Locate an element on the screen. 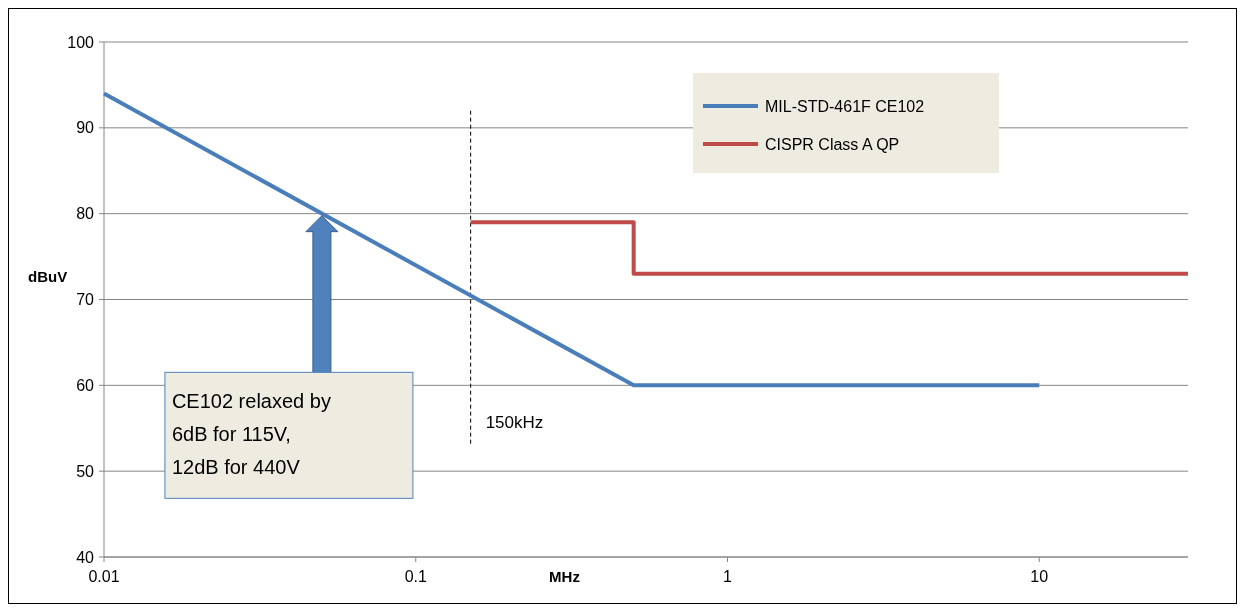 This screenshot has width=1245, height=612. x-tick-label: 1 is located at coordinates (728, 576).